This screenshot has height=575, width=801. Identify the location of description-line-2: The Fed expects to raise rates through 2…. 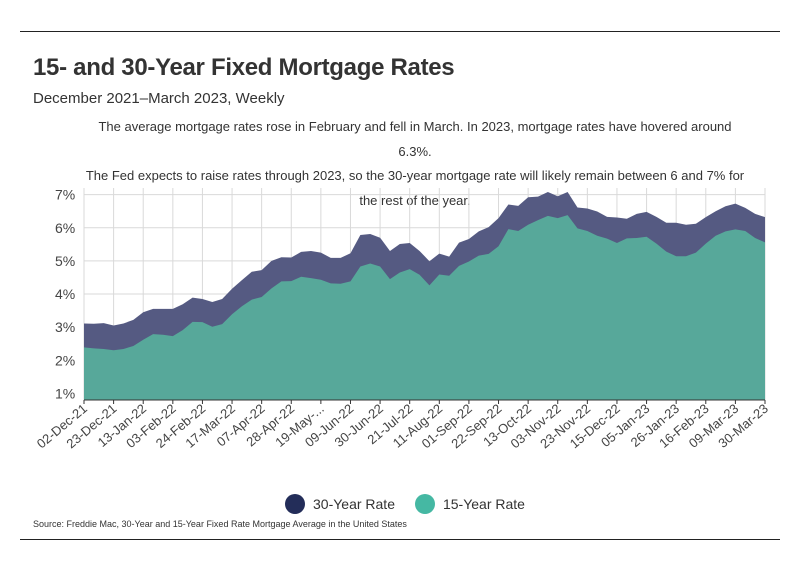
(415, 175).